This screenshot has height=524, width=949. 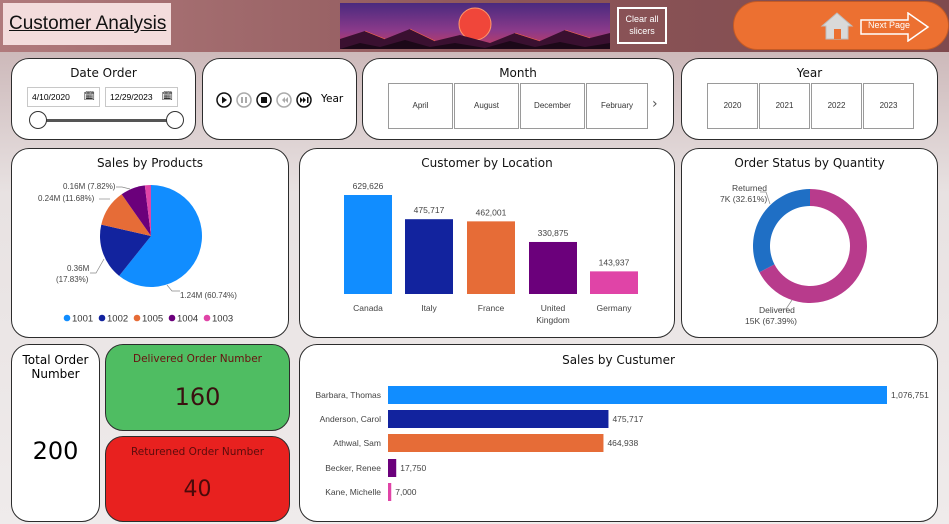 I want to click on fast-forward-icon, so click(x=304, y=100).